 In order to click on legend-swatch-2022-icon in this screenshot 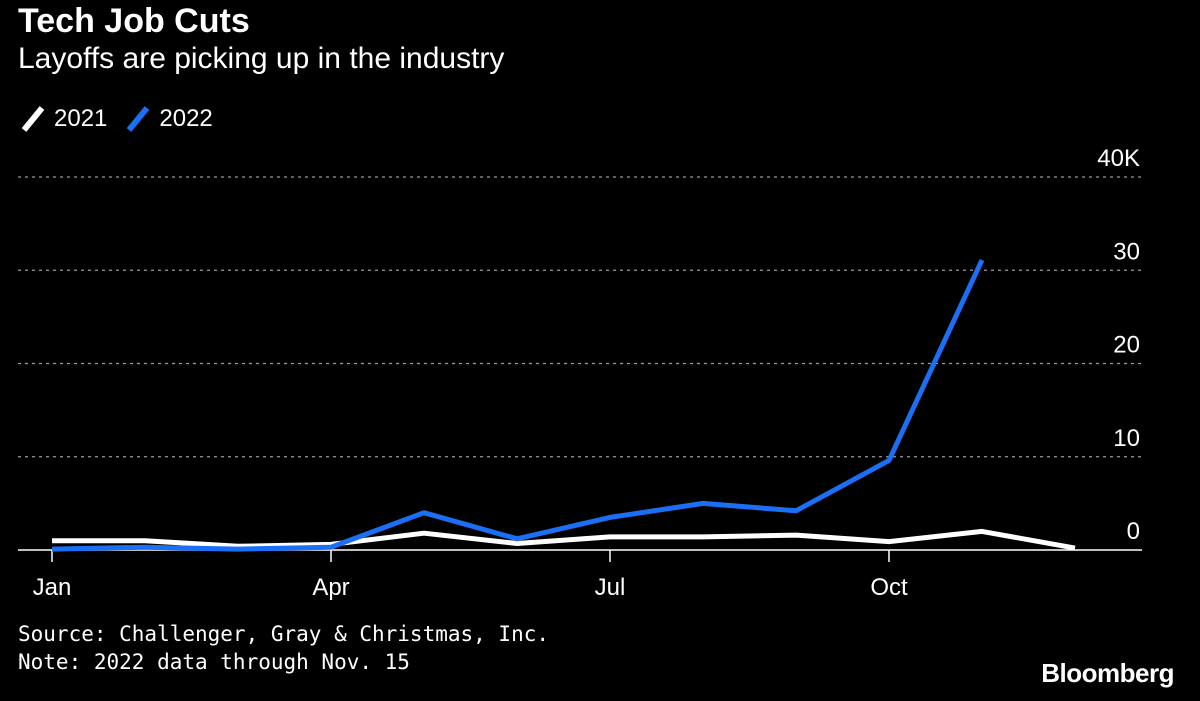, I will do `click(138, 119)`.